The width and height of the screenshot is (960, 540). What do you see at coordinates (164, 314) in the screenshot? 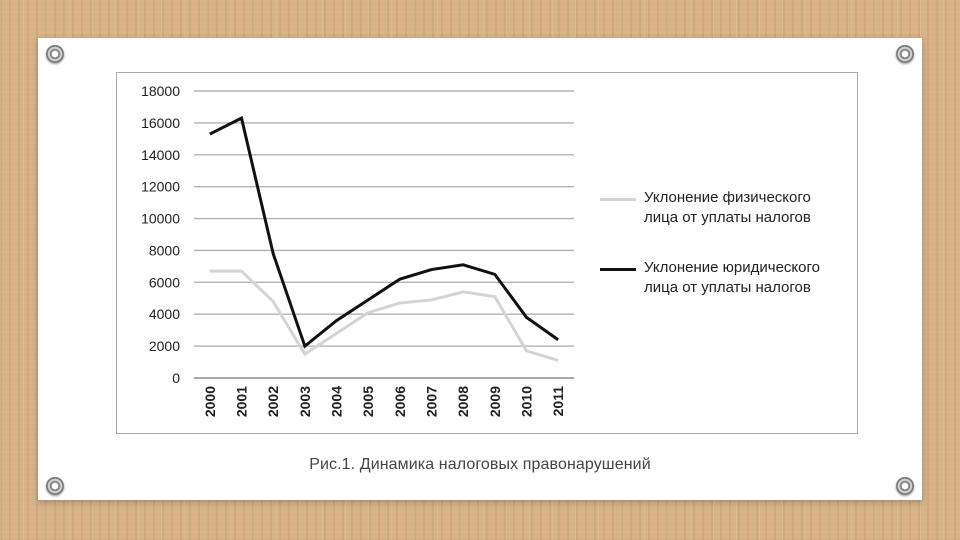
I see `y-tick-label: 4000` at bounding box center [164, 314].